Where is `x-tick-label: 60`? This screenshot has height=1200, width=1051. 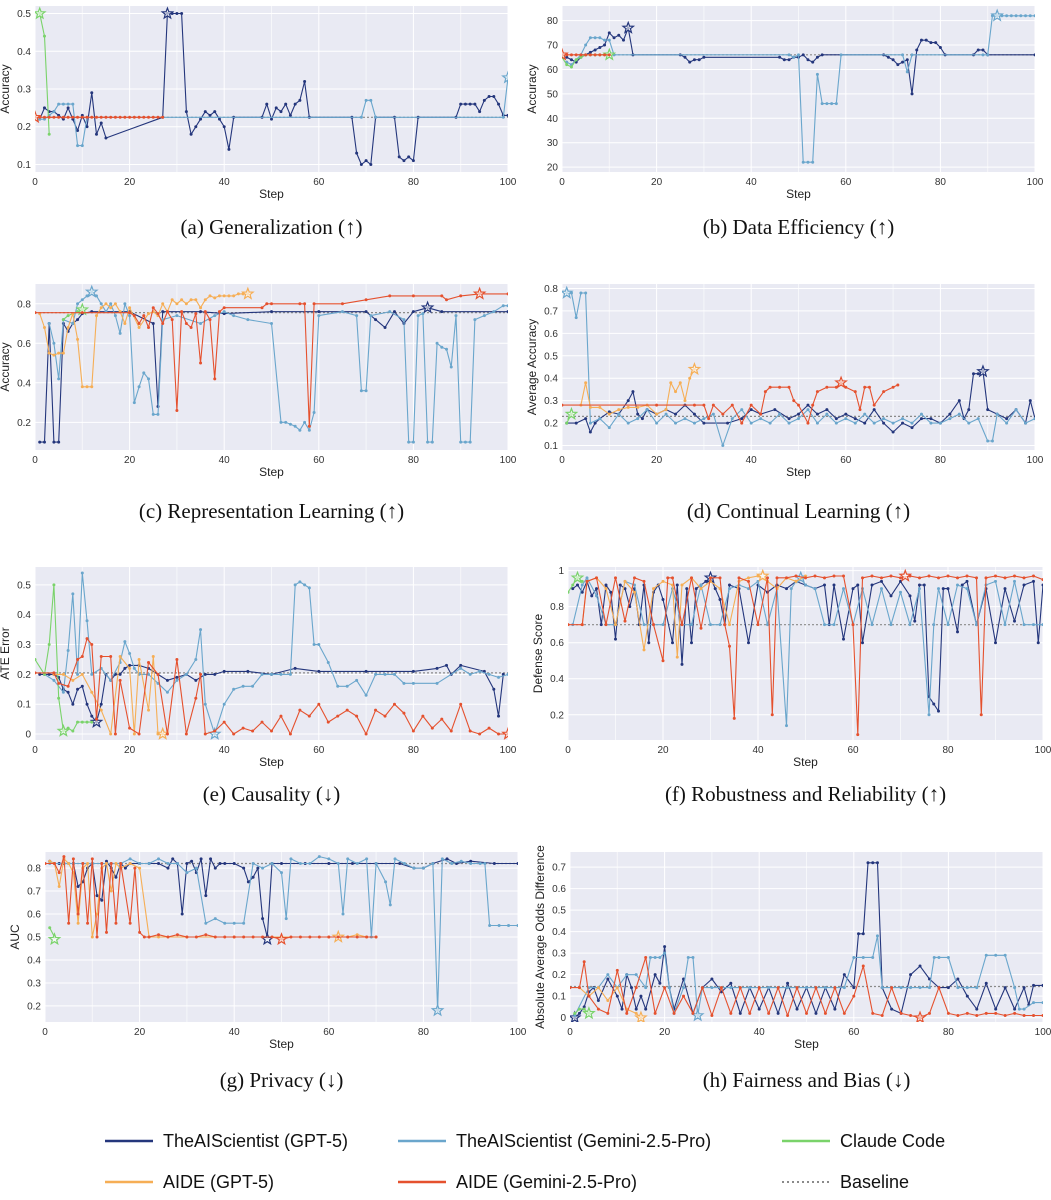
x-tick-label: 60 is located at coordinates (329, 1032).